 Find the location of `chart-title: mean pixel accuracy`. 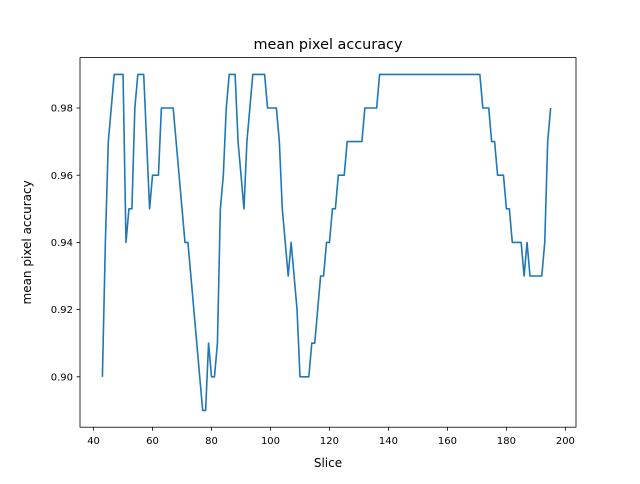

chart-title: mean pixel accuracy is located at coordinates (328, 45).